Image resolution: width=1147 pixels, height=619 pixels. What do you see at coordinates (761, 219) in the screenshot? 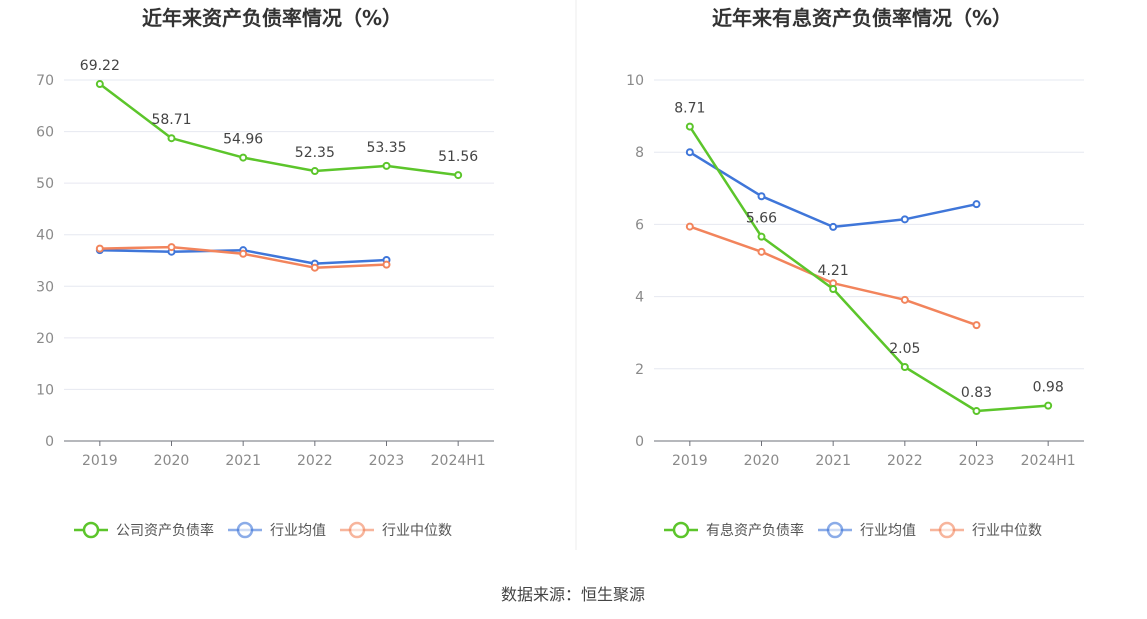
I see `data-label: 5.66` at bounding box center [761, 219].